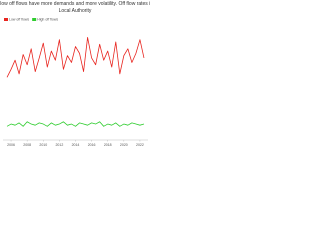 The width and height of the screenshot is (320, 240). Describe the element at coordinates (27, 145) in the screenshot. I see `x-tick-label: 2008` at that location.